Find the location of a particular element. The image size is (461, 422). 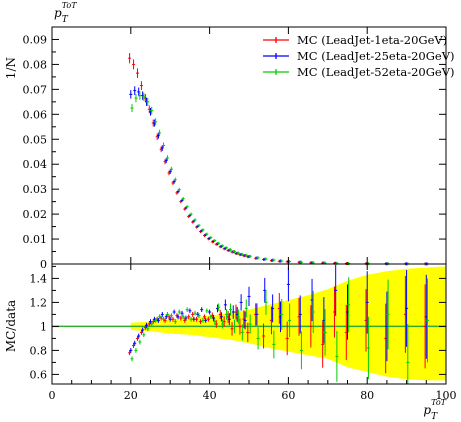

x-tick-label: 0 is located at coordinates (52, 395).